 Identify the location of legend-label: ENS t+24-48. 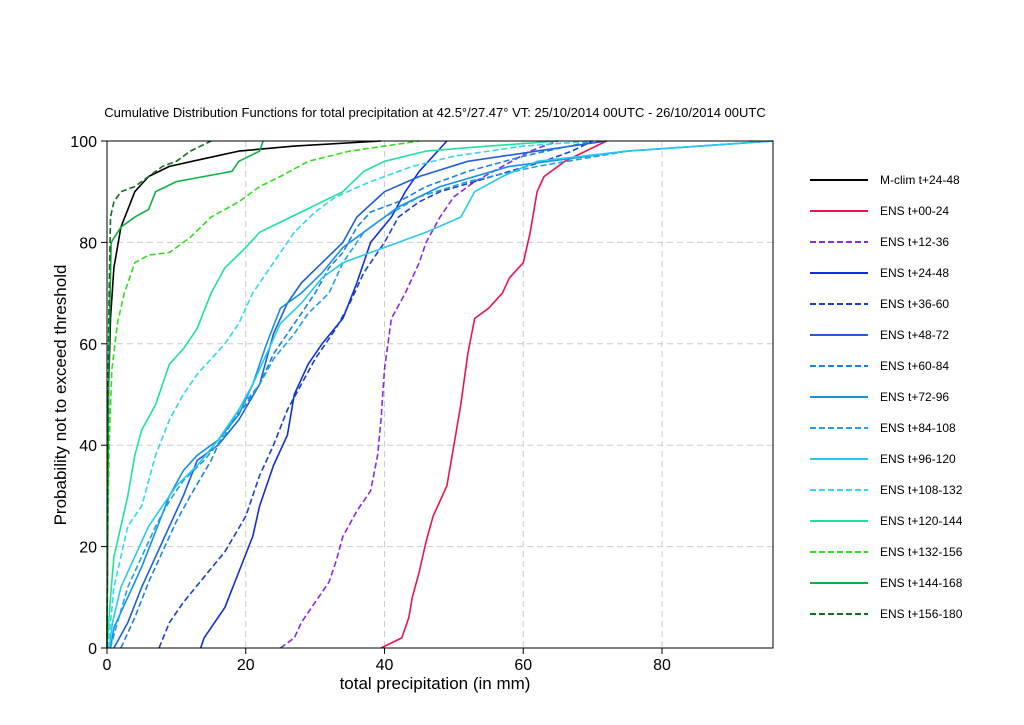
(914, 273).